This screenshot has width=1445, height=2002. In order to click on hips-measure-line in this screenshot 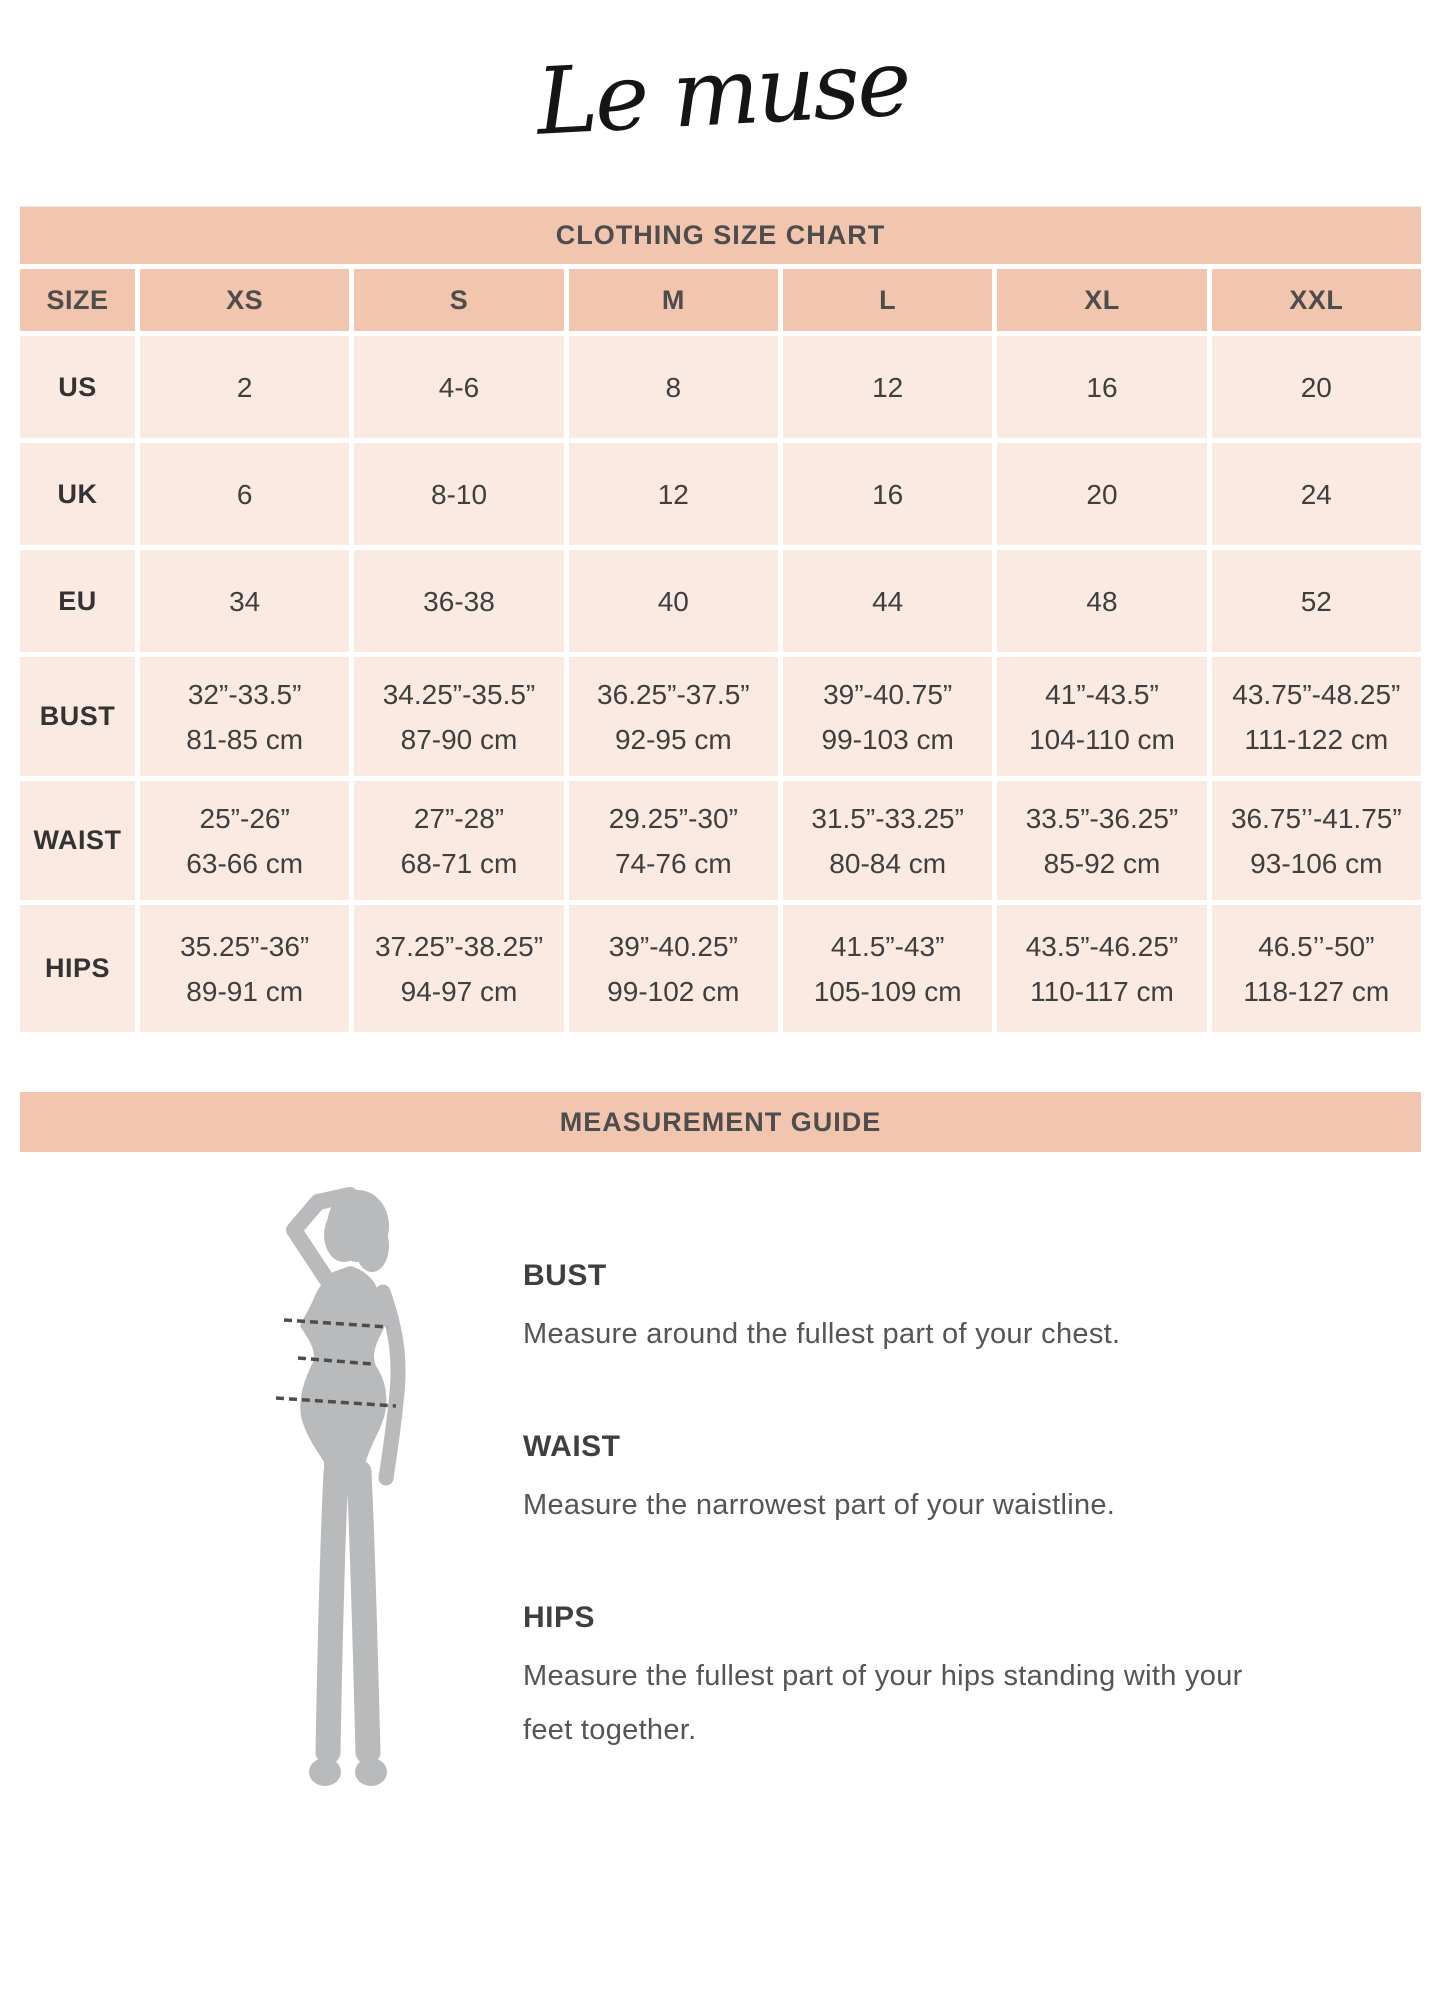, I will do `click(336, 1402)`.